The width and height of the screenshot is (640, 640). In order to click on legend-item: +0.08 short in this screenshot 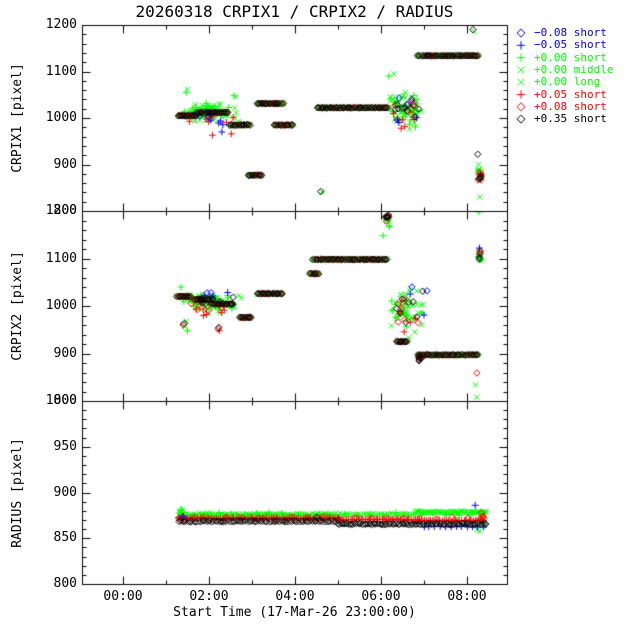, I will do `click(570, 106)`.